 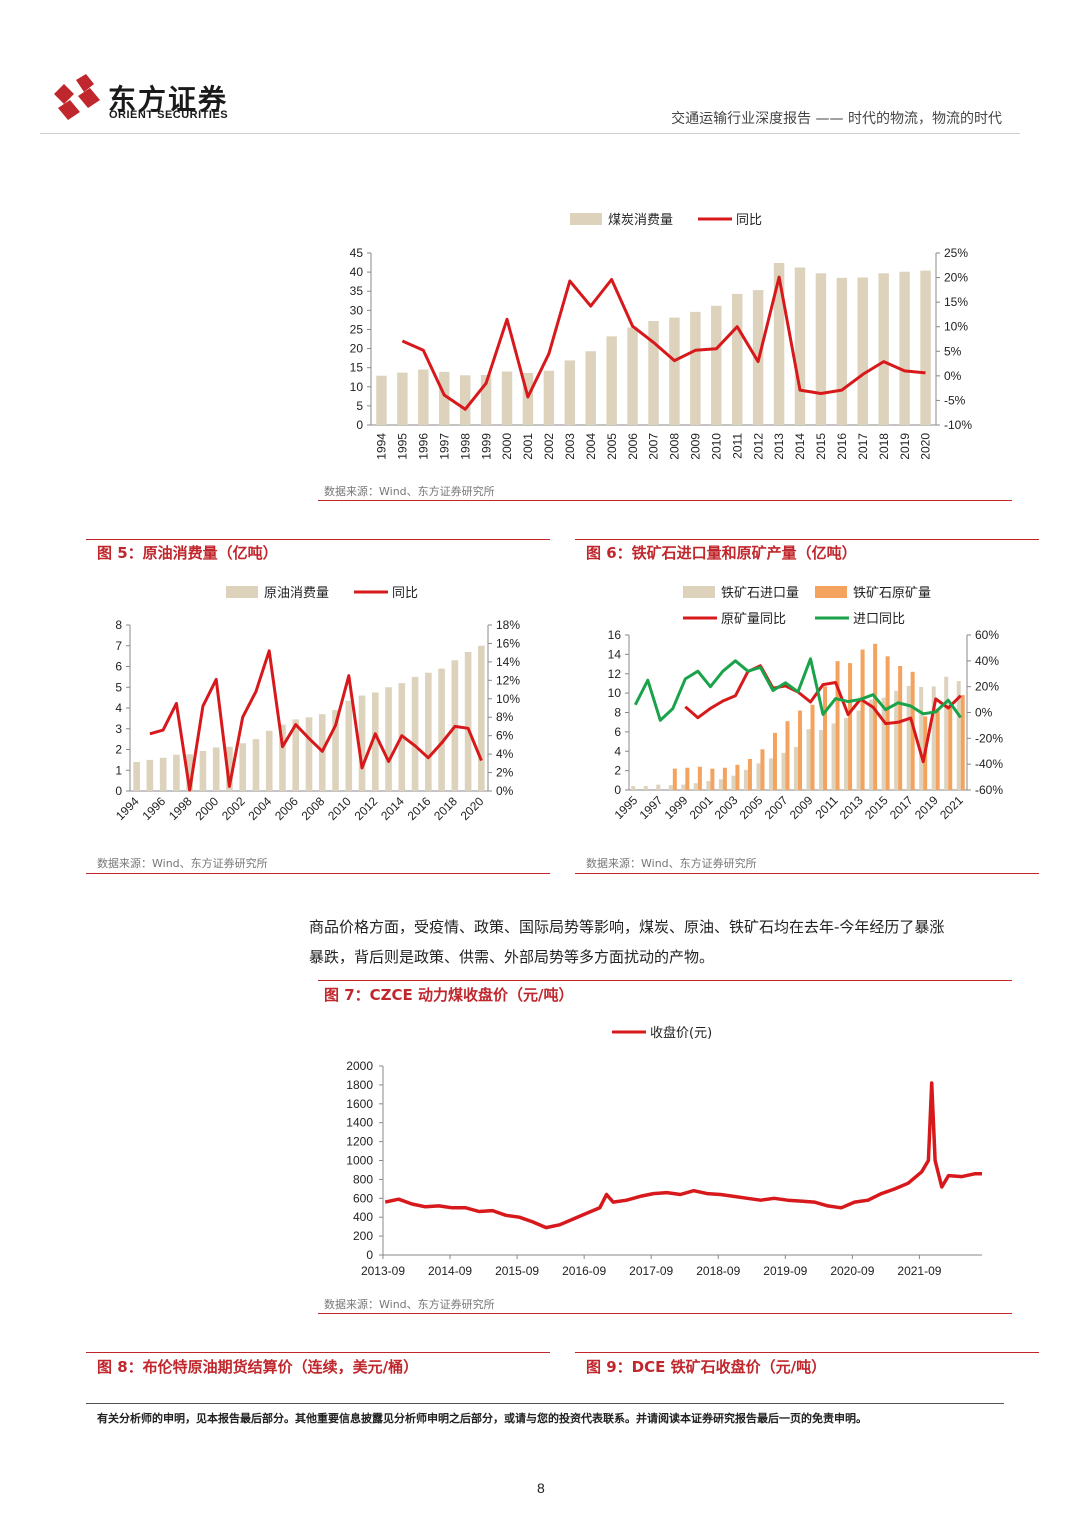 What do you see at coordinates (823, 714) in the screenshot?
I see `line-原矿量同比` at bounding box center [823, 714].